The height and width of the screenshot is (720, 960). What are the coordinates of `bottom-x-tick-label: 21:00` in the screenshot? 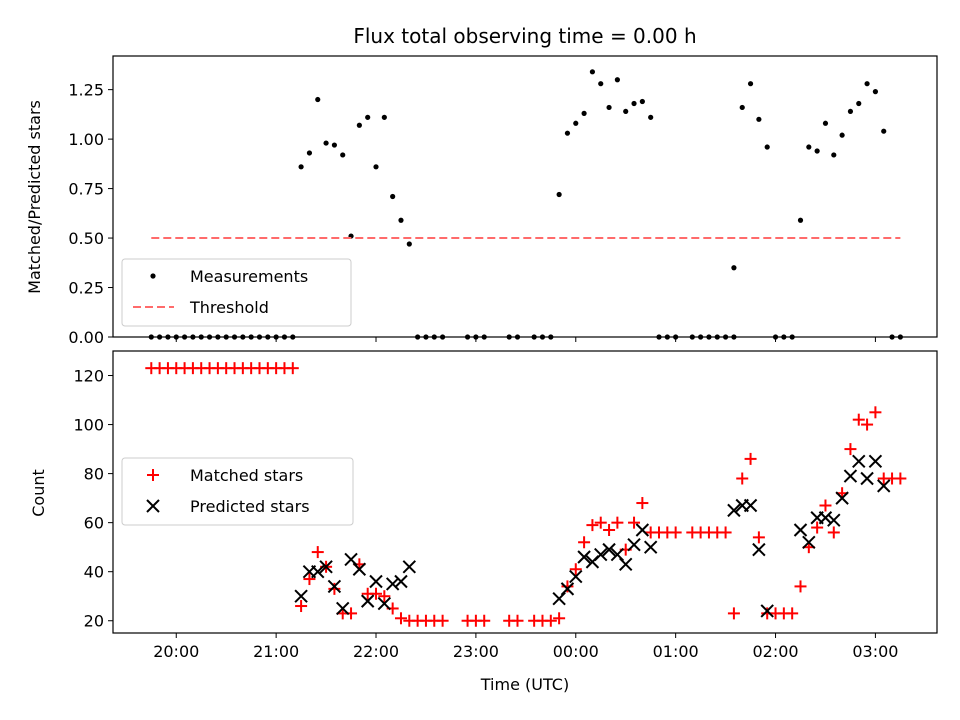 It's located at (276, 651).